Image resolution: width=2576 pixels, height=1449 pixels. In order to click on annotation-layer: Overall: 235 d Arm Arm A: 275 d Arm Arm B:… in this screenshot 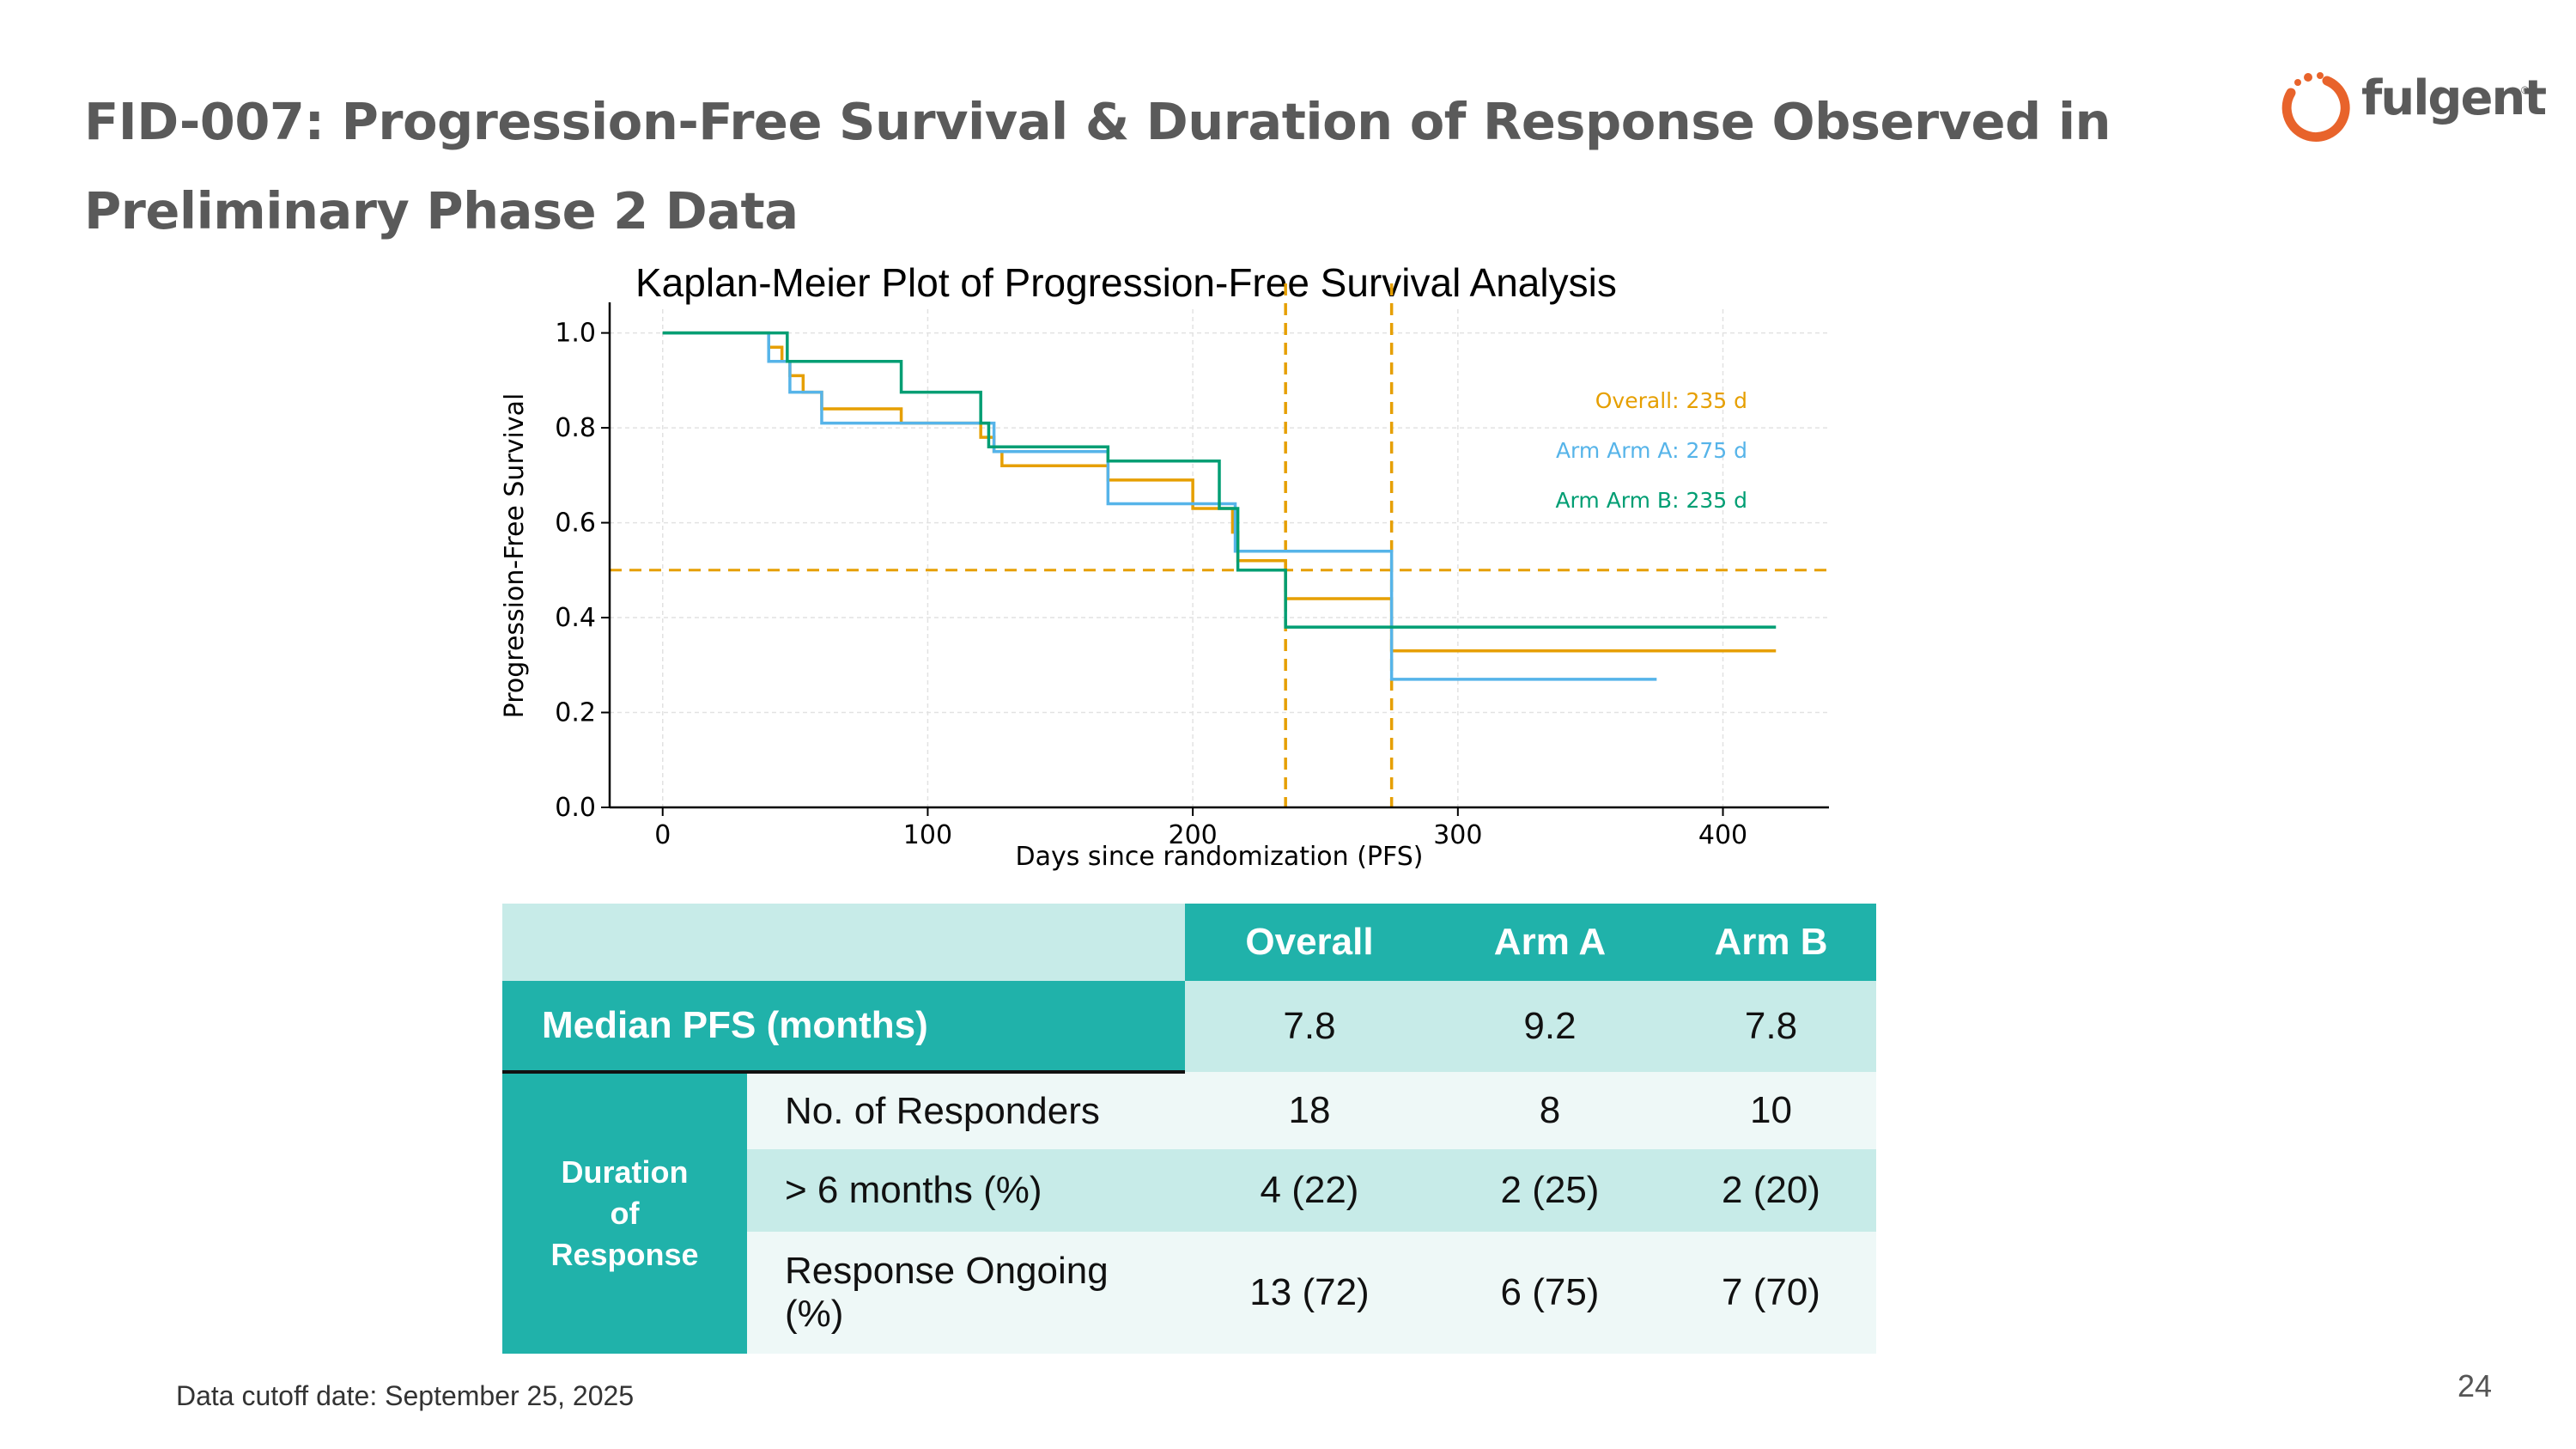, I will do `click(1651, 450)`.